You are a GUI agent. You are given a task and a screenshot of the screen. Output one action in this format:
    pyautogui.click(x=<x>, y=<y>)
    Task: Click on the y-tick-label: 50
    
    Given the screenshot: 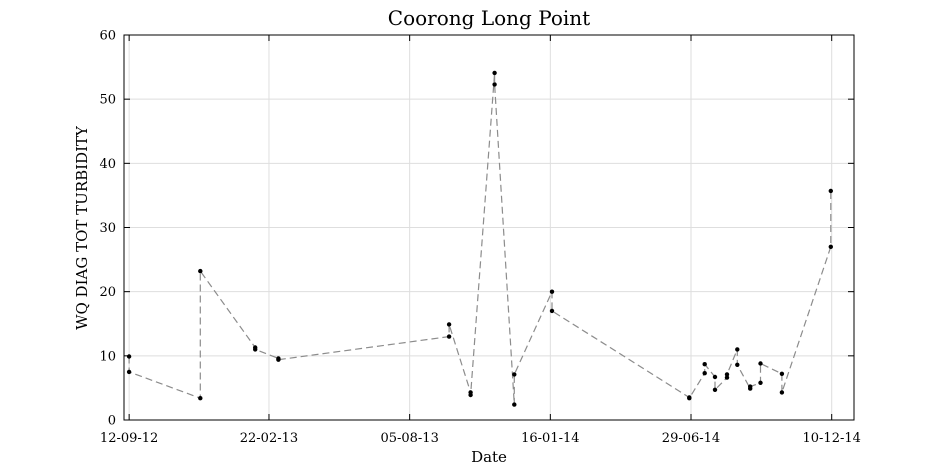 What is the action you would take?
    pyautogui.click(x=107, y=100)
    